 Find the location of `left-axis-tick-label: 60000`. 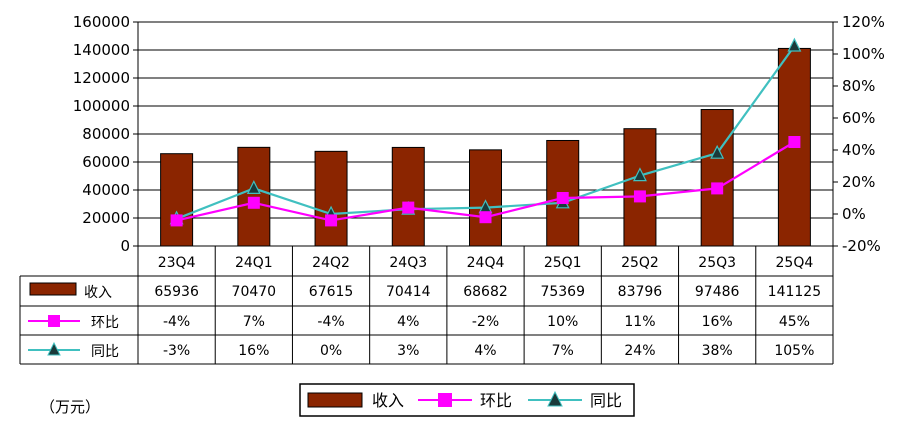

left-axis-tick-label: 60000 is located at coordinates (106, 162).